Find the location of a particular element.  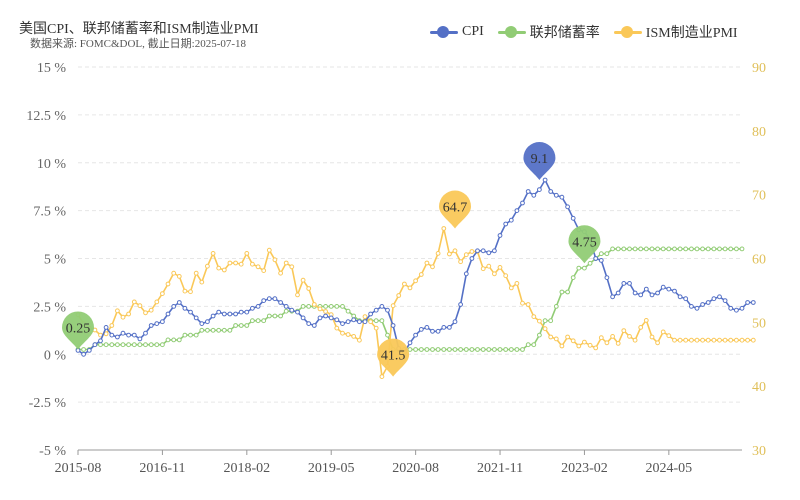

y-right-tick-label: 80 is located at coordinates (759, 132).